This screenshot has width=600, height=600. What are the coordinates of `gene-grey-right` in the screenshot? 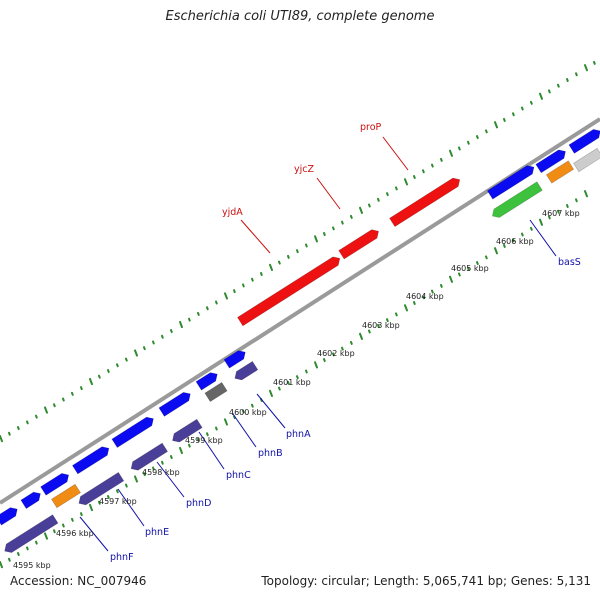 It's located at (586, 160).